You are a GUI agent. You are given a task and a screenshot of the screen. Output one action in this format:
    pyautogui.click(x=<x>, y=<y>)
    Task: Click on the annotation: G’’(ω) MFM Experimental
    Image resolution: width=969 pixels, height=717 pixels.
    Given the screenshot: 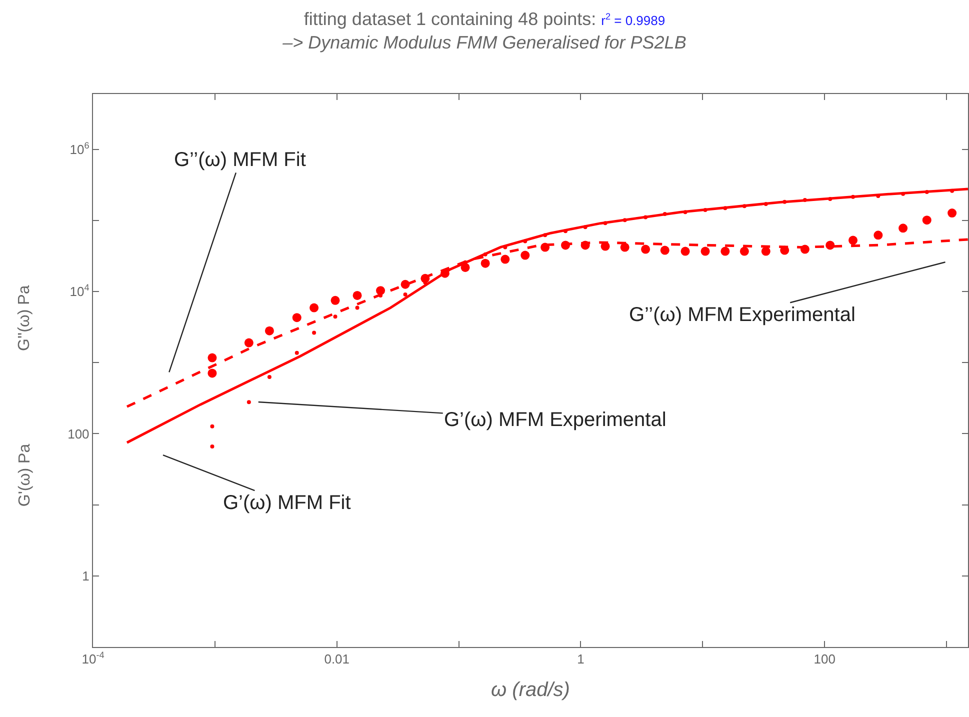 What is the action you would take?
    pyautogui.click(x=742, y=315)
    